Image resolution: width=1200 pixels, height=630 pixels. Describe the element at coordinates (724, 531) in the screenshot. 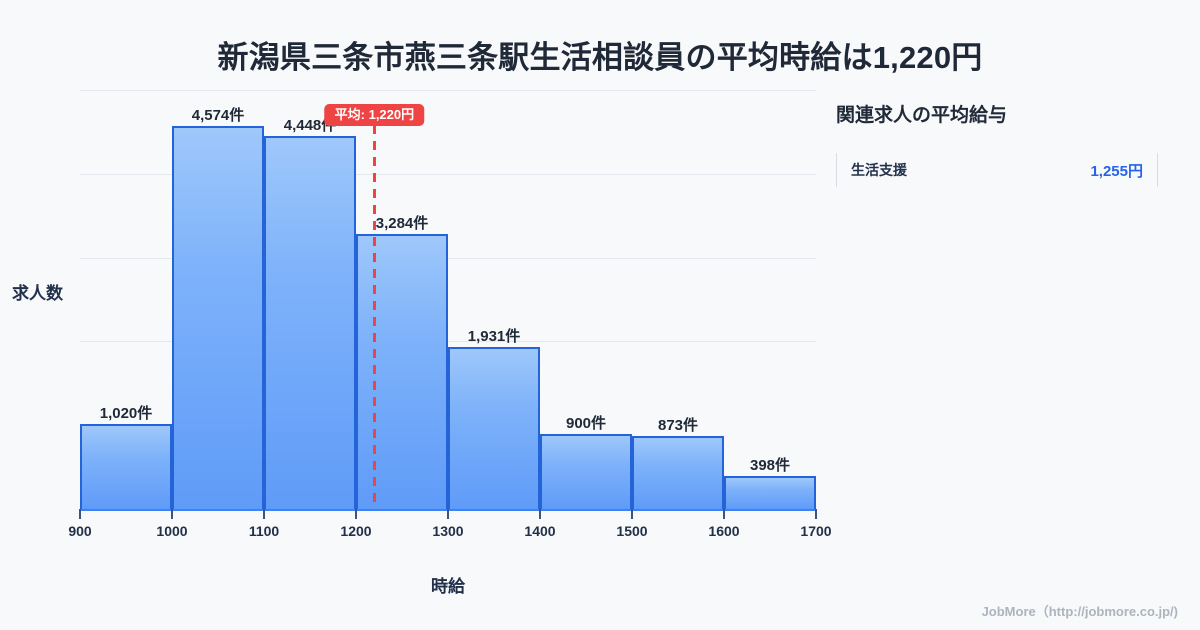

I see `x-tick-label: 1600` at that location.